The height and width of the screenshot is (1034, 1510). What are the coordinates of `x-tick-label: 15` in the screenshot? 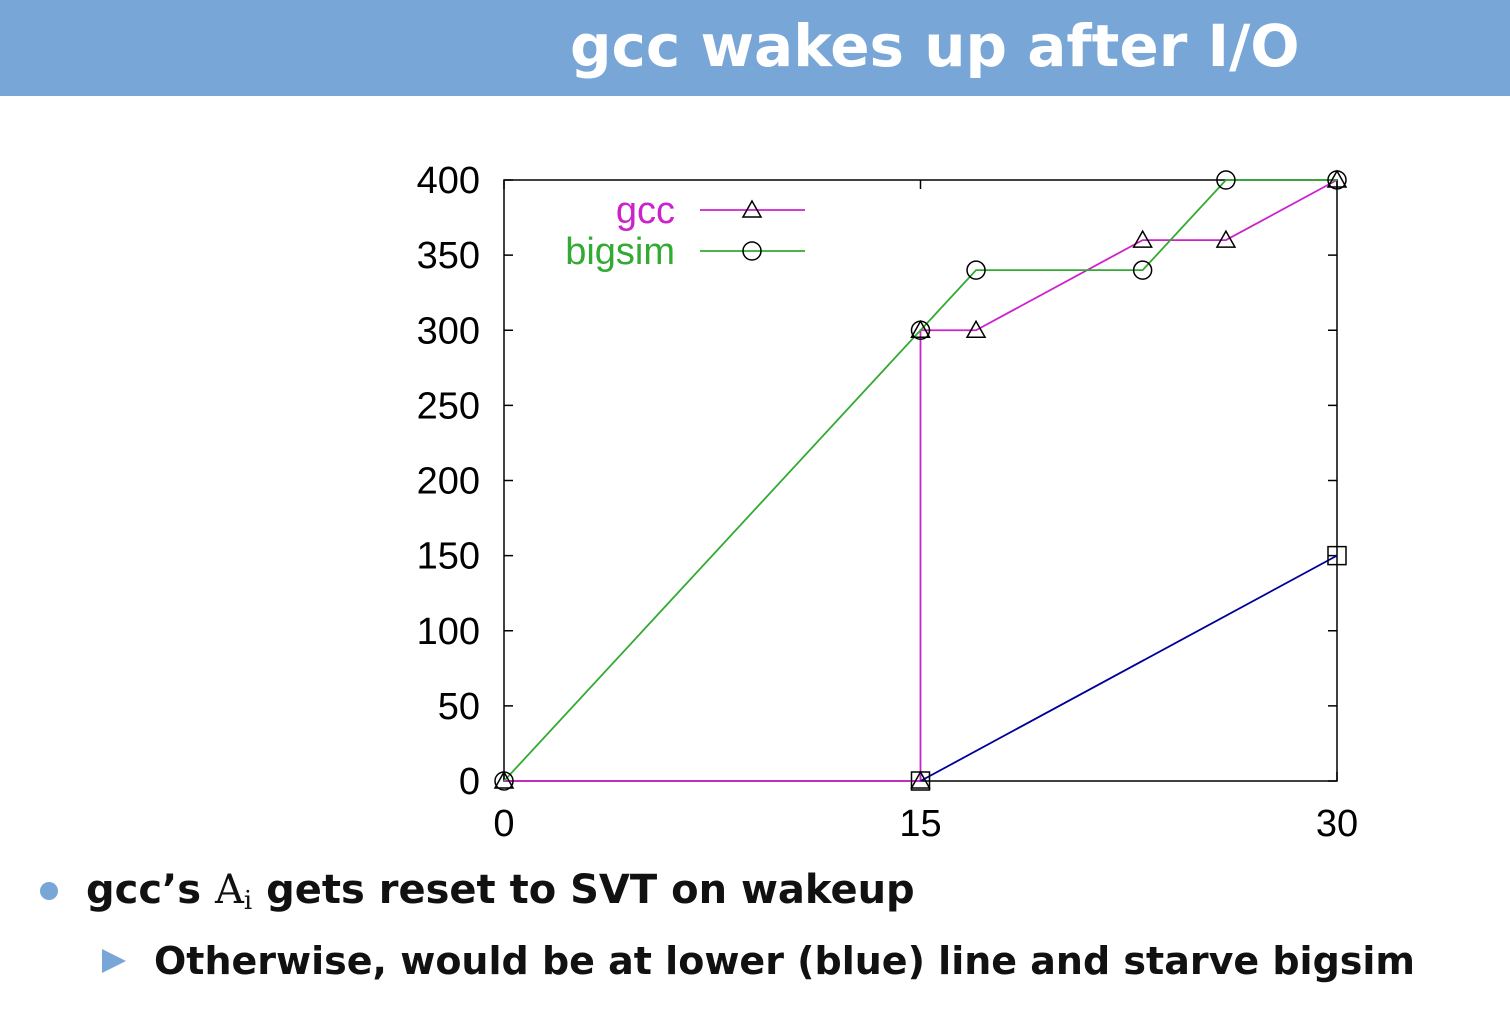 It's located at (920, 824).